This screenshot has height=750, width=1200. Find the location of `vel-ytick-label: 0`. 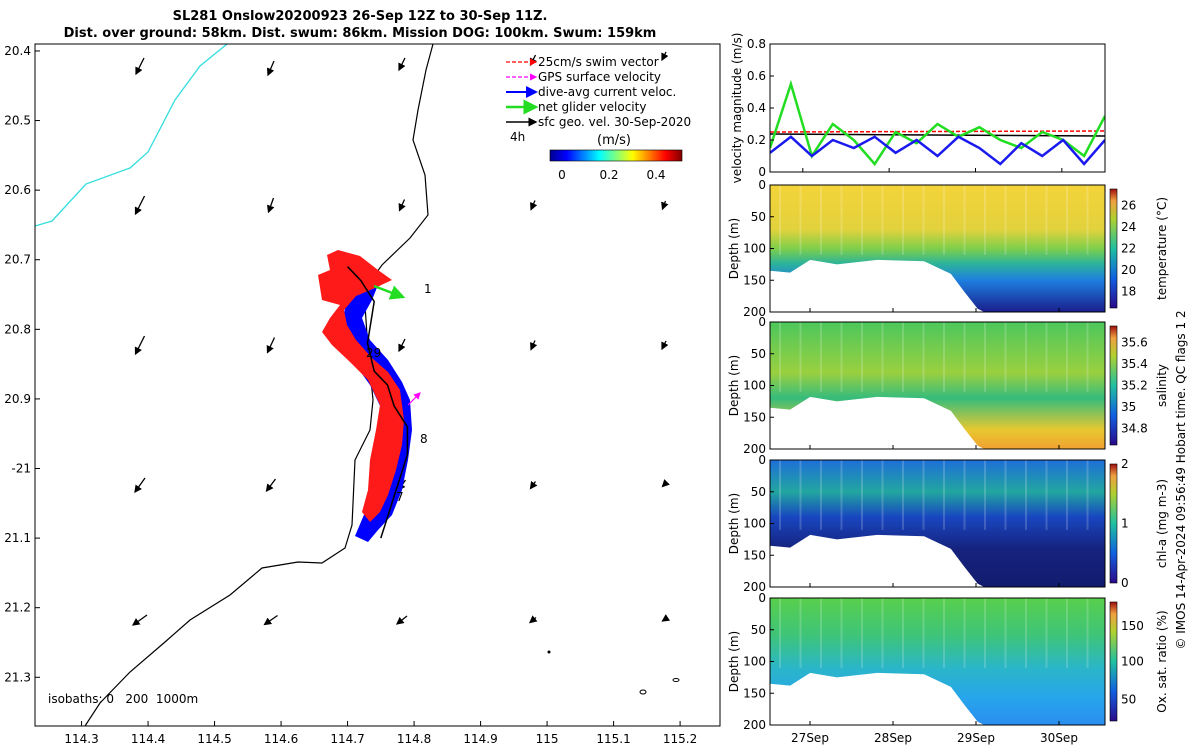

vel-ytick-label: 0 is located at coordinates (762, 172).